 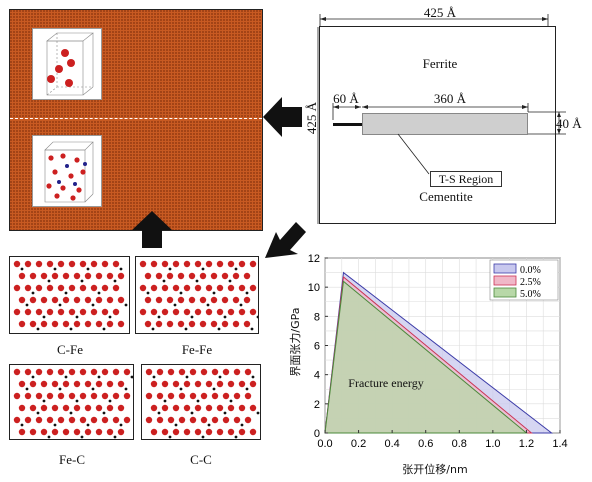 I want to click on pre-crack, so click(x=348, y=124).